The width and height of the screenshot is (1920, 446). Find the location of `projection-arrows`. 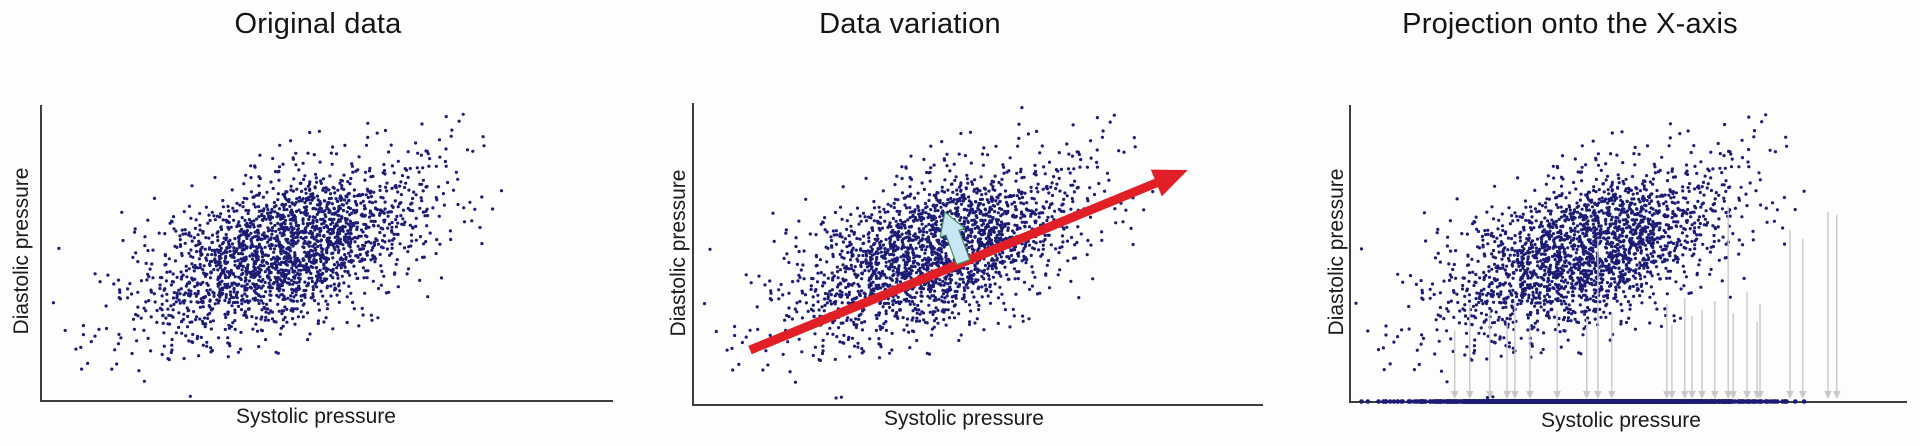

projection-arrows is located at coordinates (1645, 302).